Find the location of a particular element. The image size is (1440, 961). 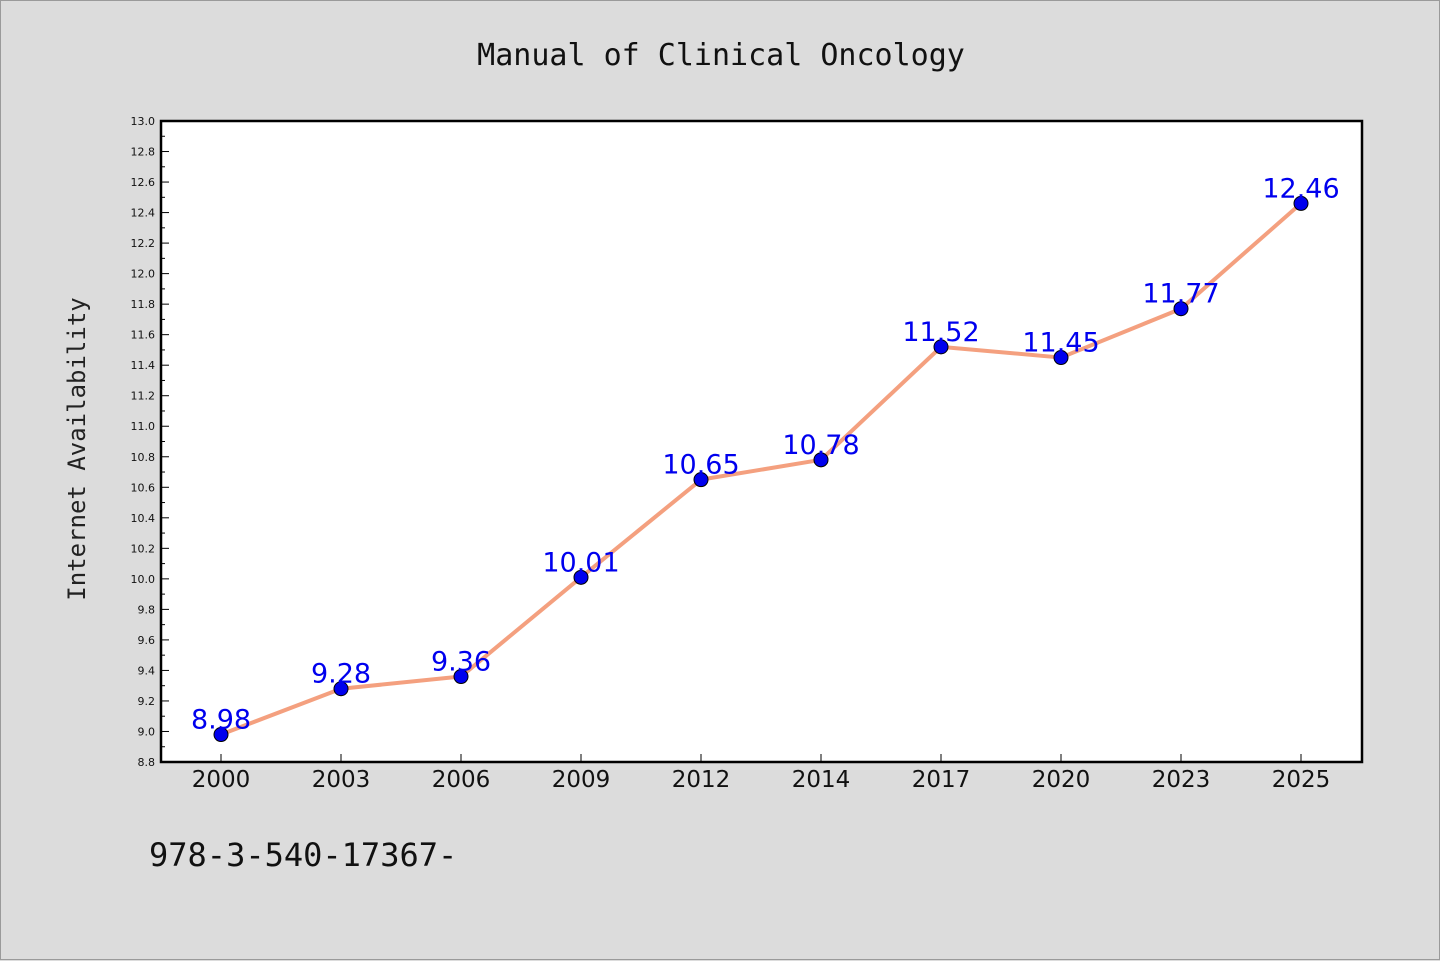

y-tick-label: 10.0 is located at coordinates (143, 579).